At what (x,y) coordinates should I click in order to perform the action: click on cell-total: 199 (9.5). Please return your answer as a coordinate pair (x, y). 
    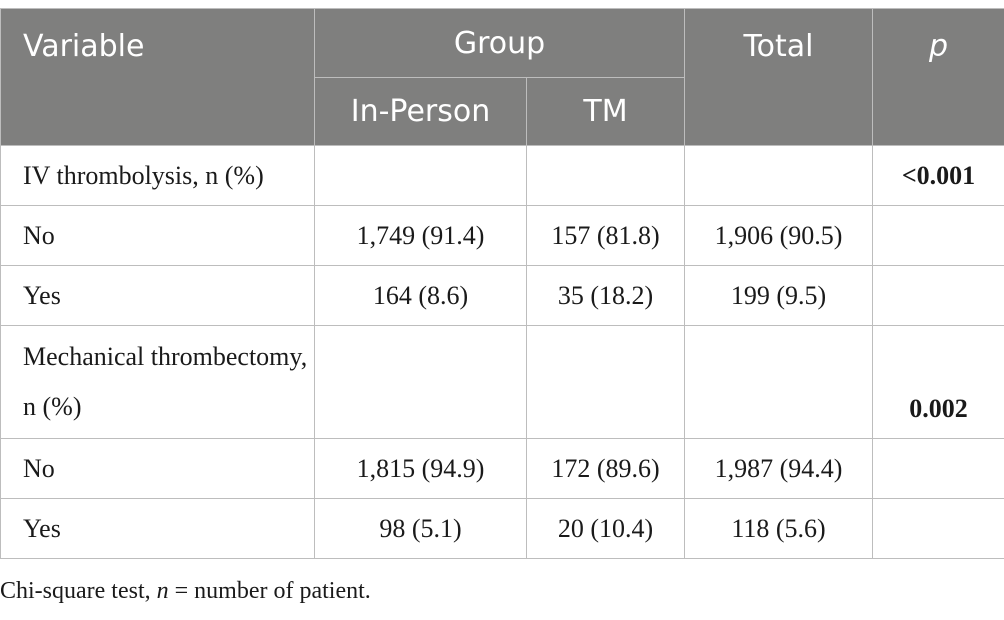
    Looking at the image, I should click on (778, 295).